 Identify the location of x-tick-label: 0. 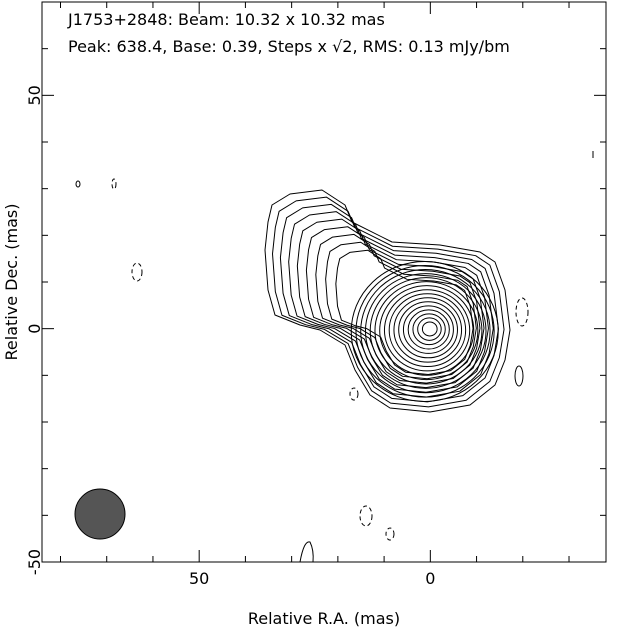
(430, 578).